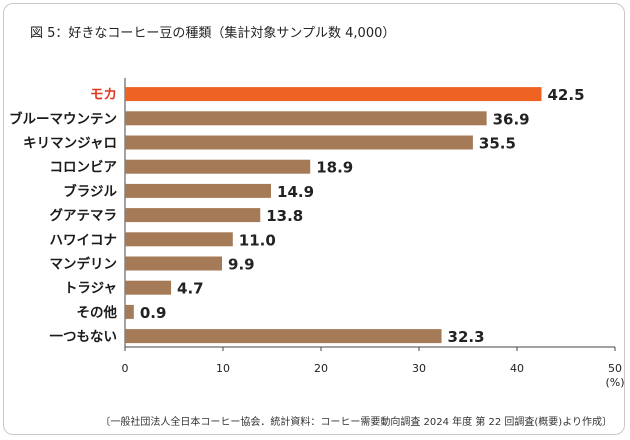 The height and width of the screenshot is (440, 630). What do you see at coordinates (70, 144) in the screenshot?
I see `category-label: キリマンジャロ` at bounding box center [70, 144].